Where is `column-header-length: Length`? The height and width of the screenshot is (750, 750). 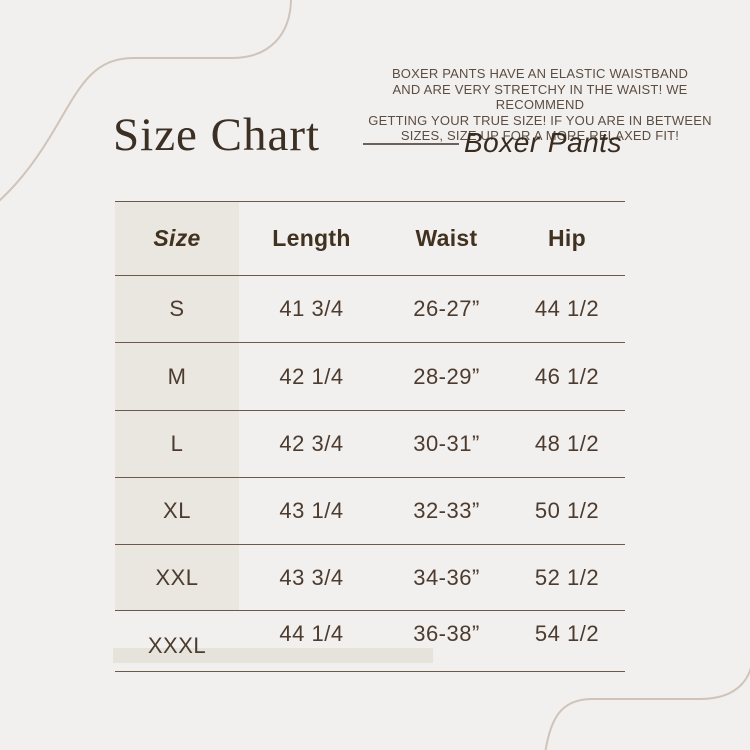 column-header-length: Length is located at coordinates (311, 238).